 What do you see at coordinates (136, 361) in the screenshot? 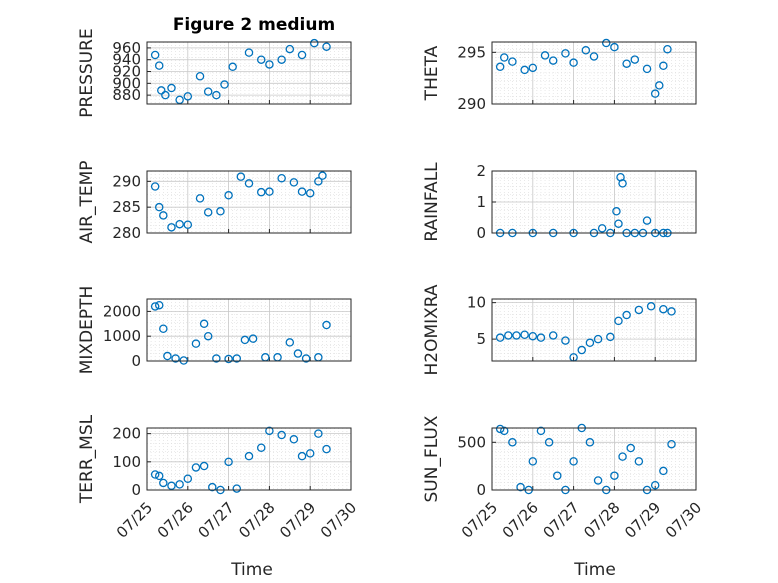
I see `y-tick-label: 0` at bounding box center [136, 361].